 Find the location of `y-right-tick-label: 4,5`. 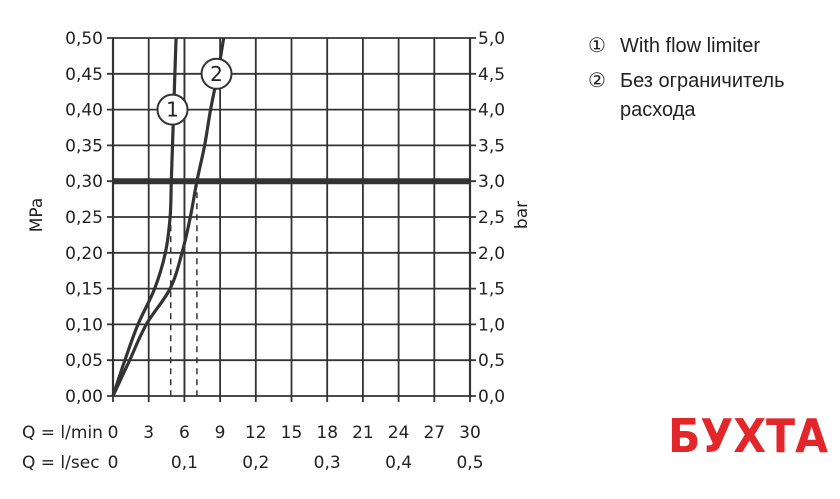

y-right-tick-label: 4,5 is located at coordinates (491, 75).